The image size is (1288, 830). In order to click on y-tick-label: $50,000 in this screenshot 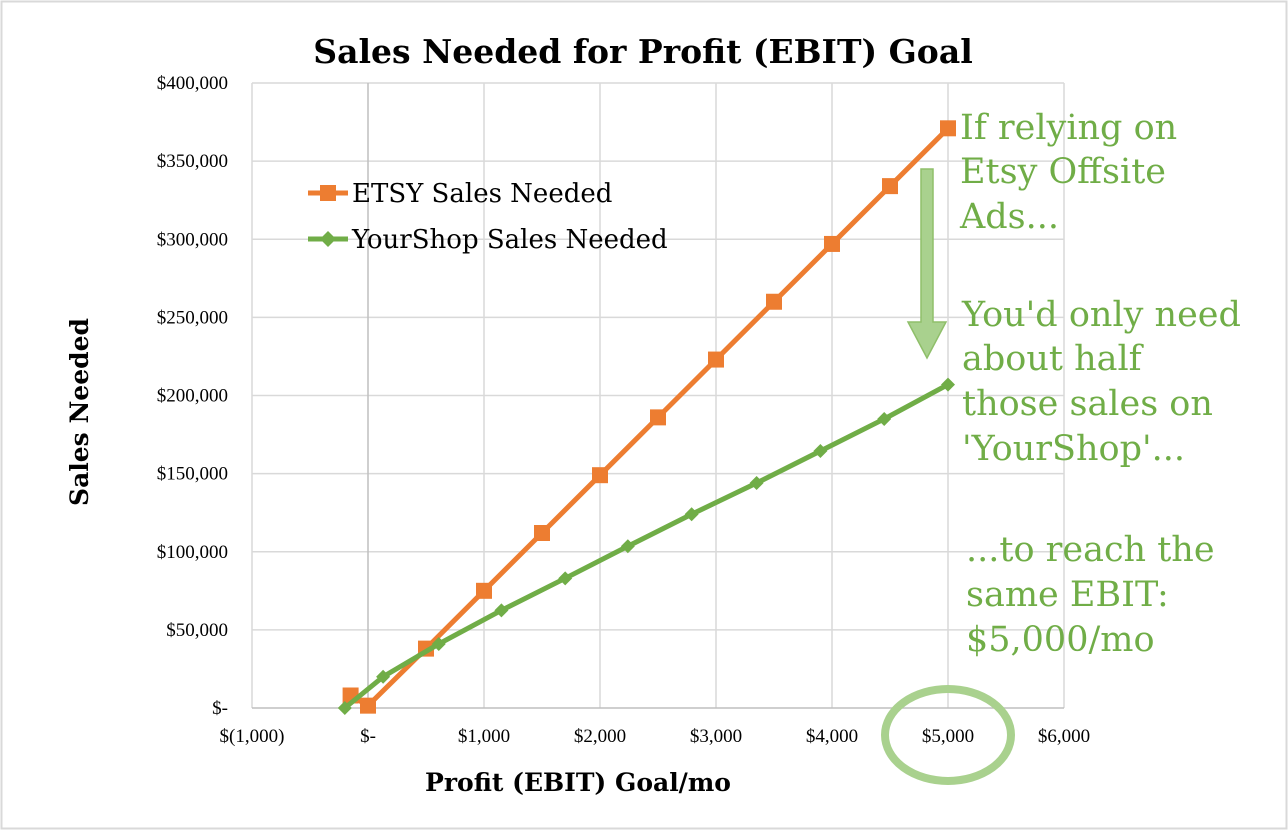, I will do `click(197, 630)`.